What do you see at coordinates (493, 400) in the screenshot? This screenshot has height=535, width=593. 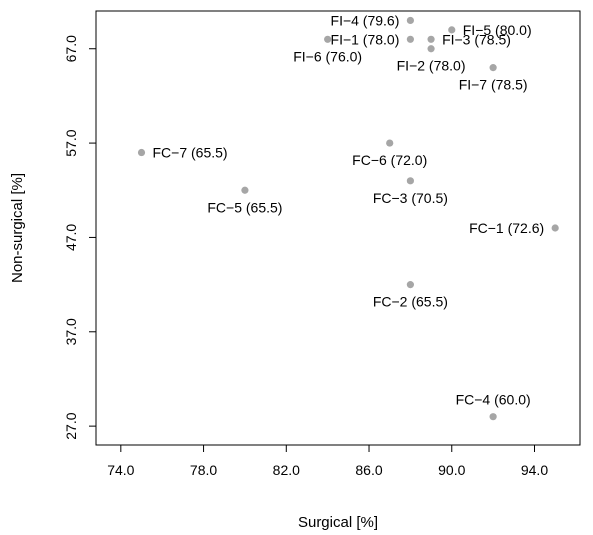 I see `data-point-label: FC−4 (60.0)` at bounding box center [493, 400].